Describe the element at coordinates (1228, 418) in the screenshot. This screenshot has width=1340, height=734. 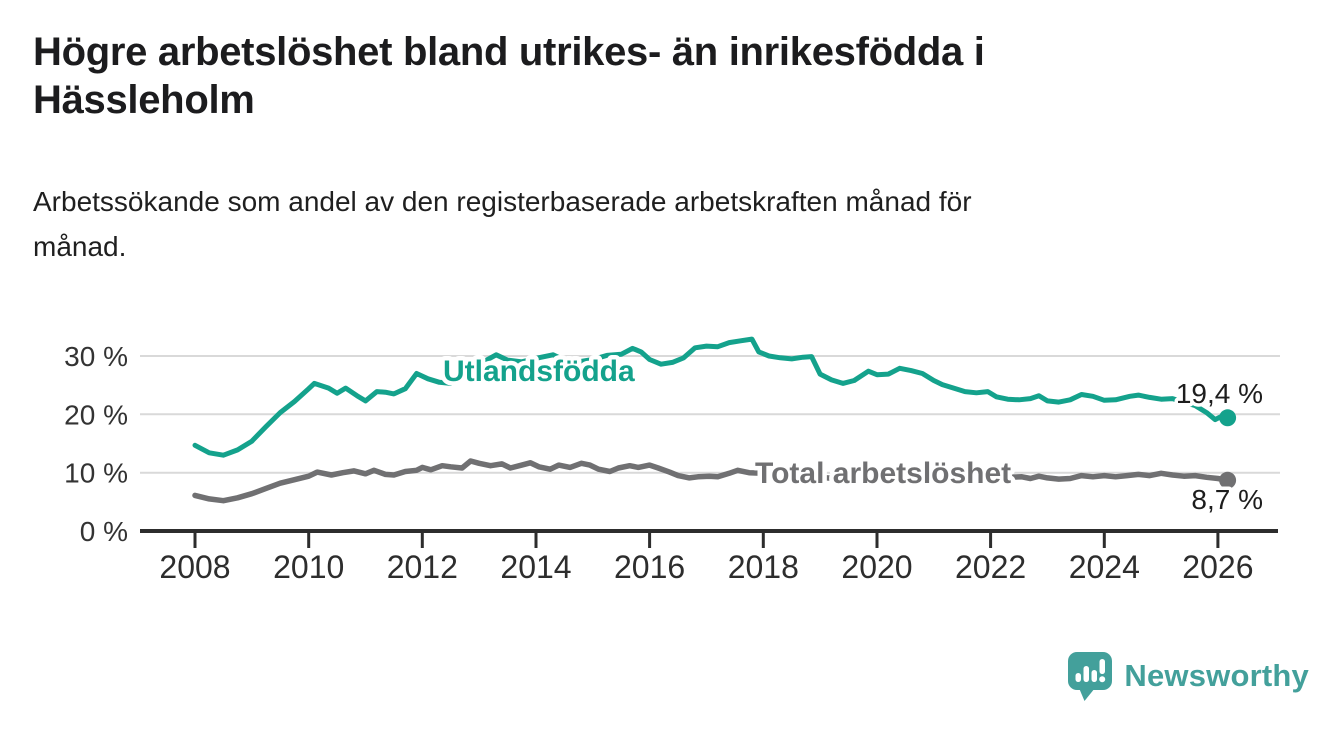
I see `end-dot-utlandsfodda` at that location.